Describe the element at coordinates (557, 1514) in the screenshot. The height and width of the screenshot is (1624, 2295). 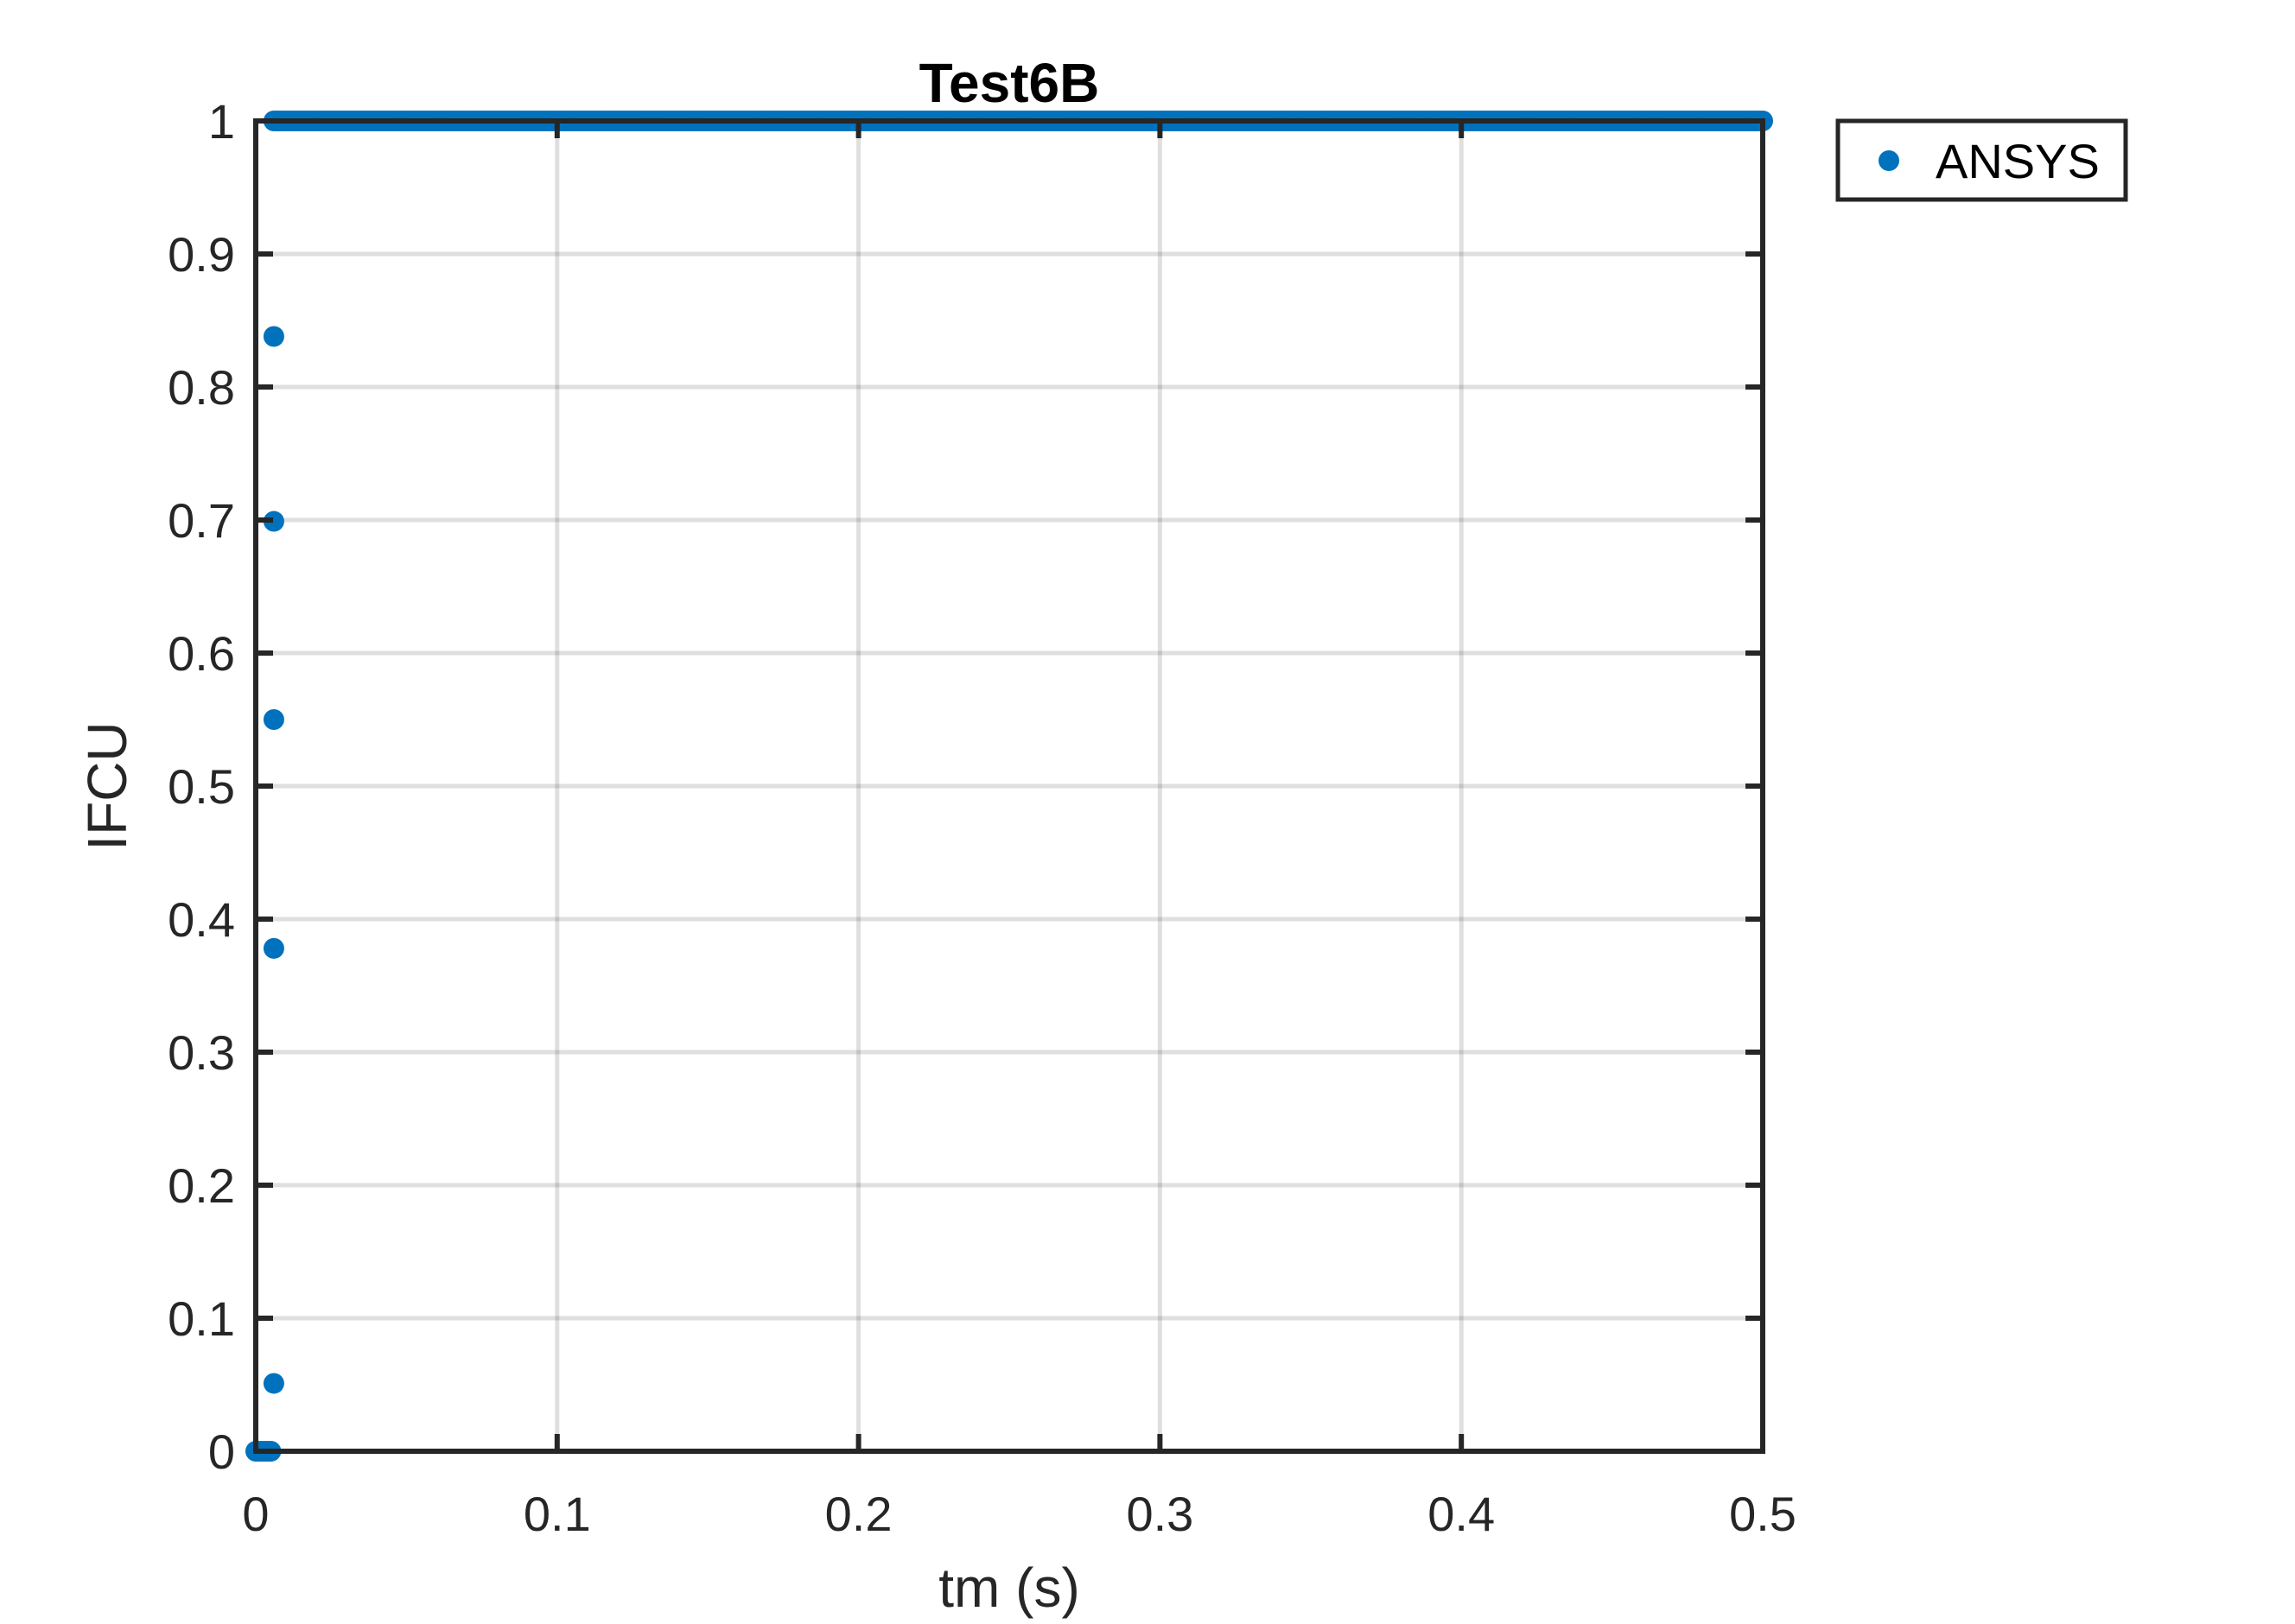
I see `x-tick-label: 0.1` at that location.